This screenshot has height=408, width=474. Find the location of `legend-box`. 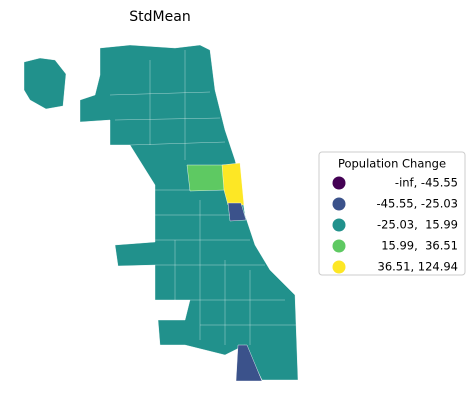

legend-box is located at coordinates (392, 213).